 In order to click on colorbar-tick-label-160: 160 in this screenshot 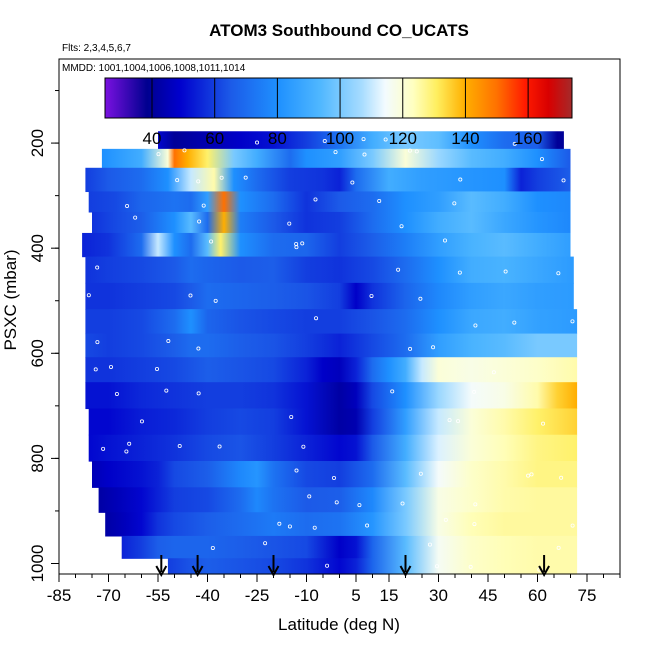, I will do `click(528, 138)`.